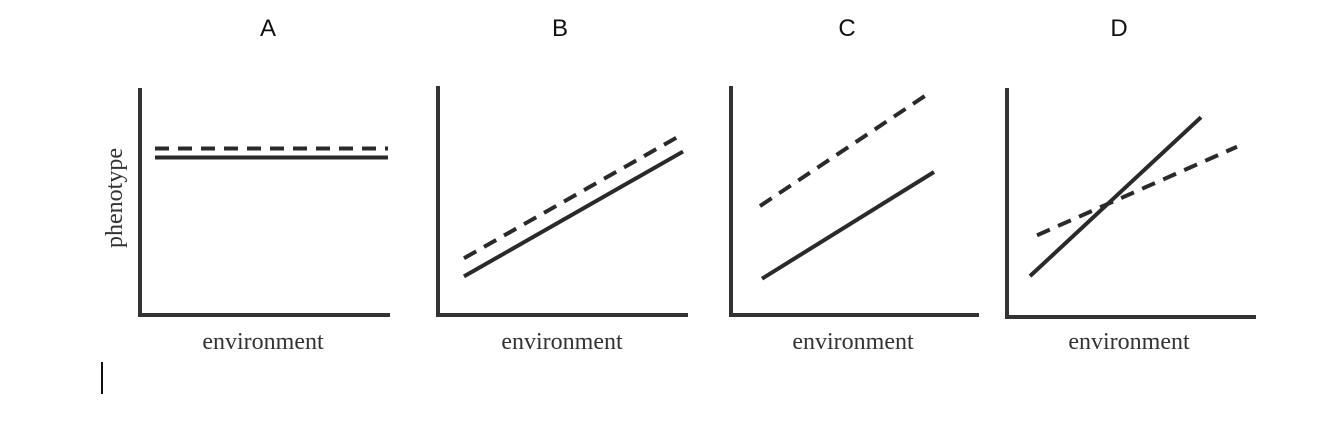 The image size is (1334, 423). Describe the element at coordinates (845, 149) in the screenshot. I see `panel-c-dashed-line` at that location.